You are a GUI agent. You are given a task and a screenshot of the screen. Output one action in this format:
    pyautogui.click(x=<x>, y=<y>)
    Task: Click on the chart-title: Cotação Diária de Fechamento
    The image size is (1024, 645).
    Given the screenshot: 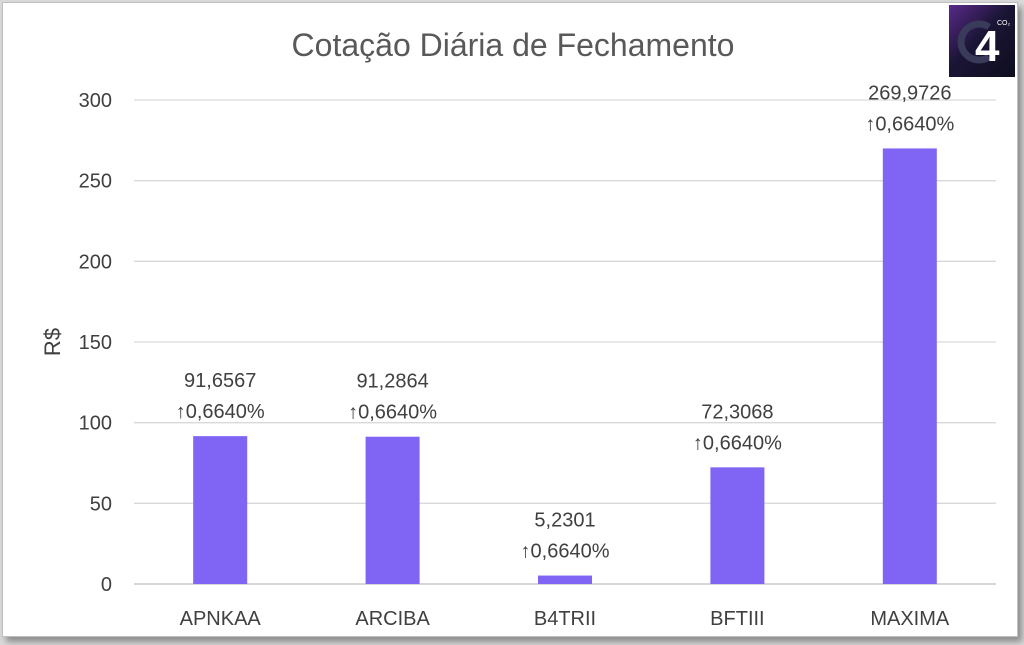 What is the action you would take?
    pyautogui.click(x=513, y=45)
    